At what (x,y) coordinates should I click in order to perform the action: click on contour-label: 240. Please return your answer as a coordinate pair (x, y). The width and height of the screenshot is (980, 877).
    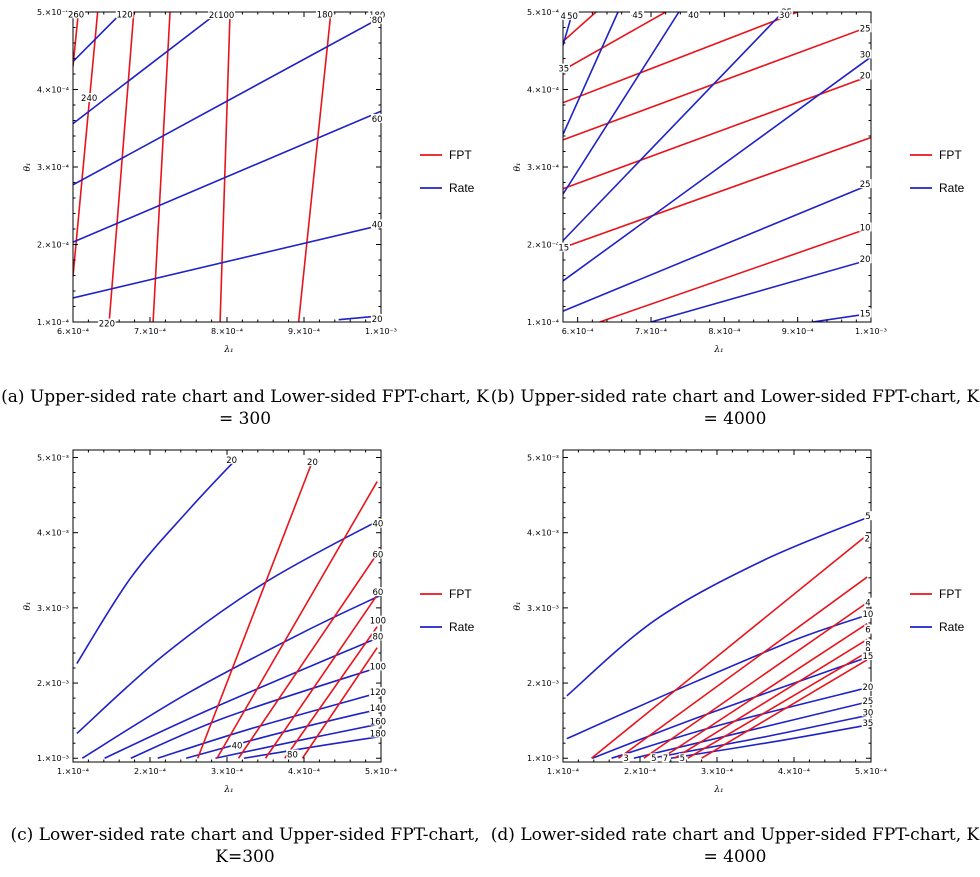
    Looking at the image, I should click on (89, 99).